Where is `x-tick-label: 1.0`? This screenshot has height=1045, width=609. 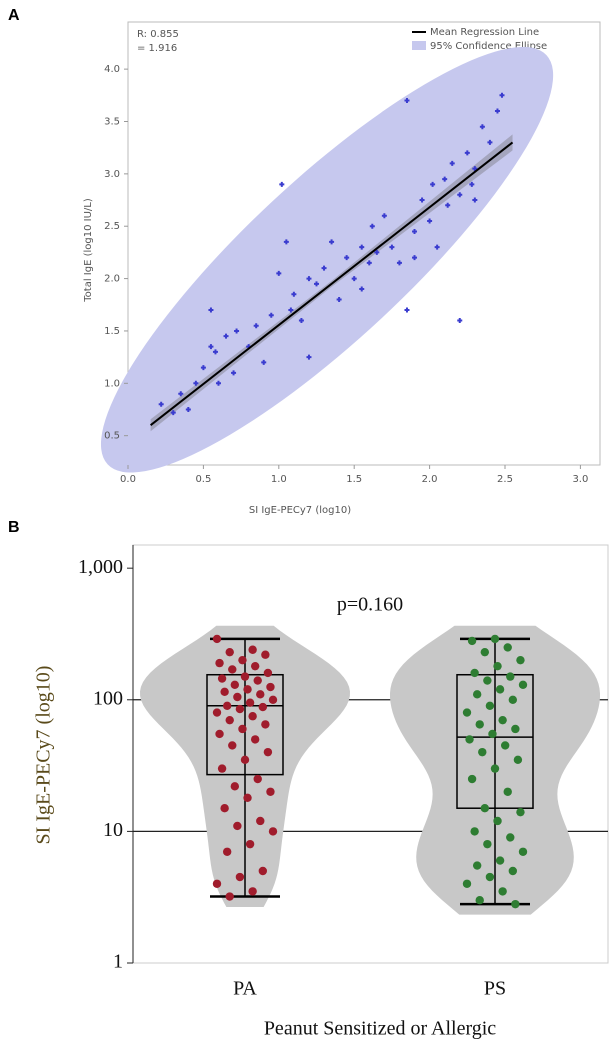
x-tick-label: 1.0 is located at coordinates (279, 479).